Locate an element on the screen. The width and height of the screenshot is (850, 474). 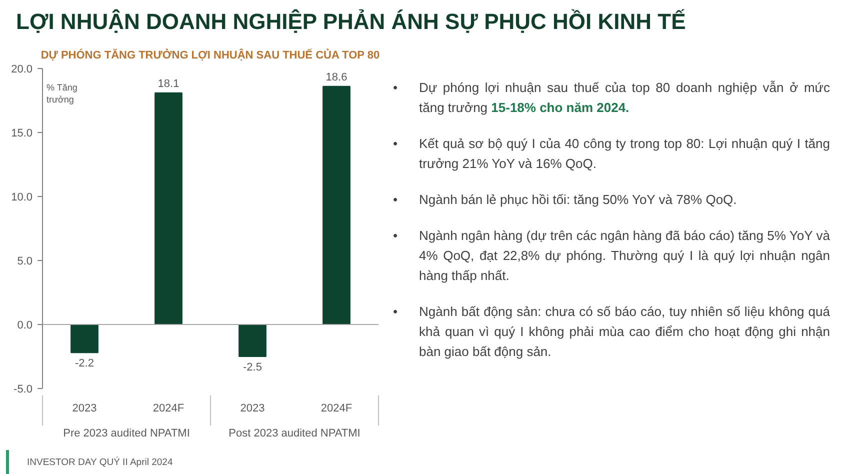
text: • Ngành bất động sản: chưa có số báo cáo, tuy nhiên số liệu không quá khả quan vì quý I không phải mùa cao điểm cho hoạt động ghi nhận bàn giao bất động sản. is located at coordinates (611, 331).